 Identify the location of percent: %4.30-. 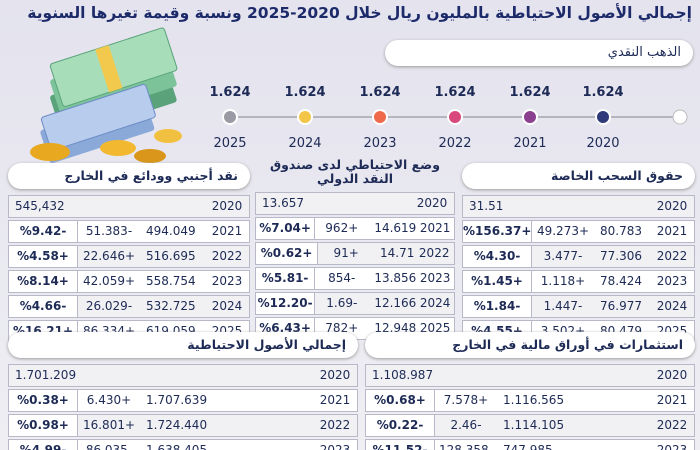
(497, 256).